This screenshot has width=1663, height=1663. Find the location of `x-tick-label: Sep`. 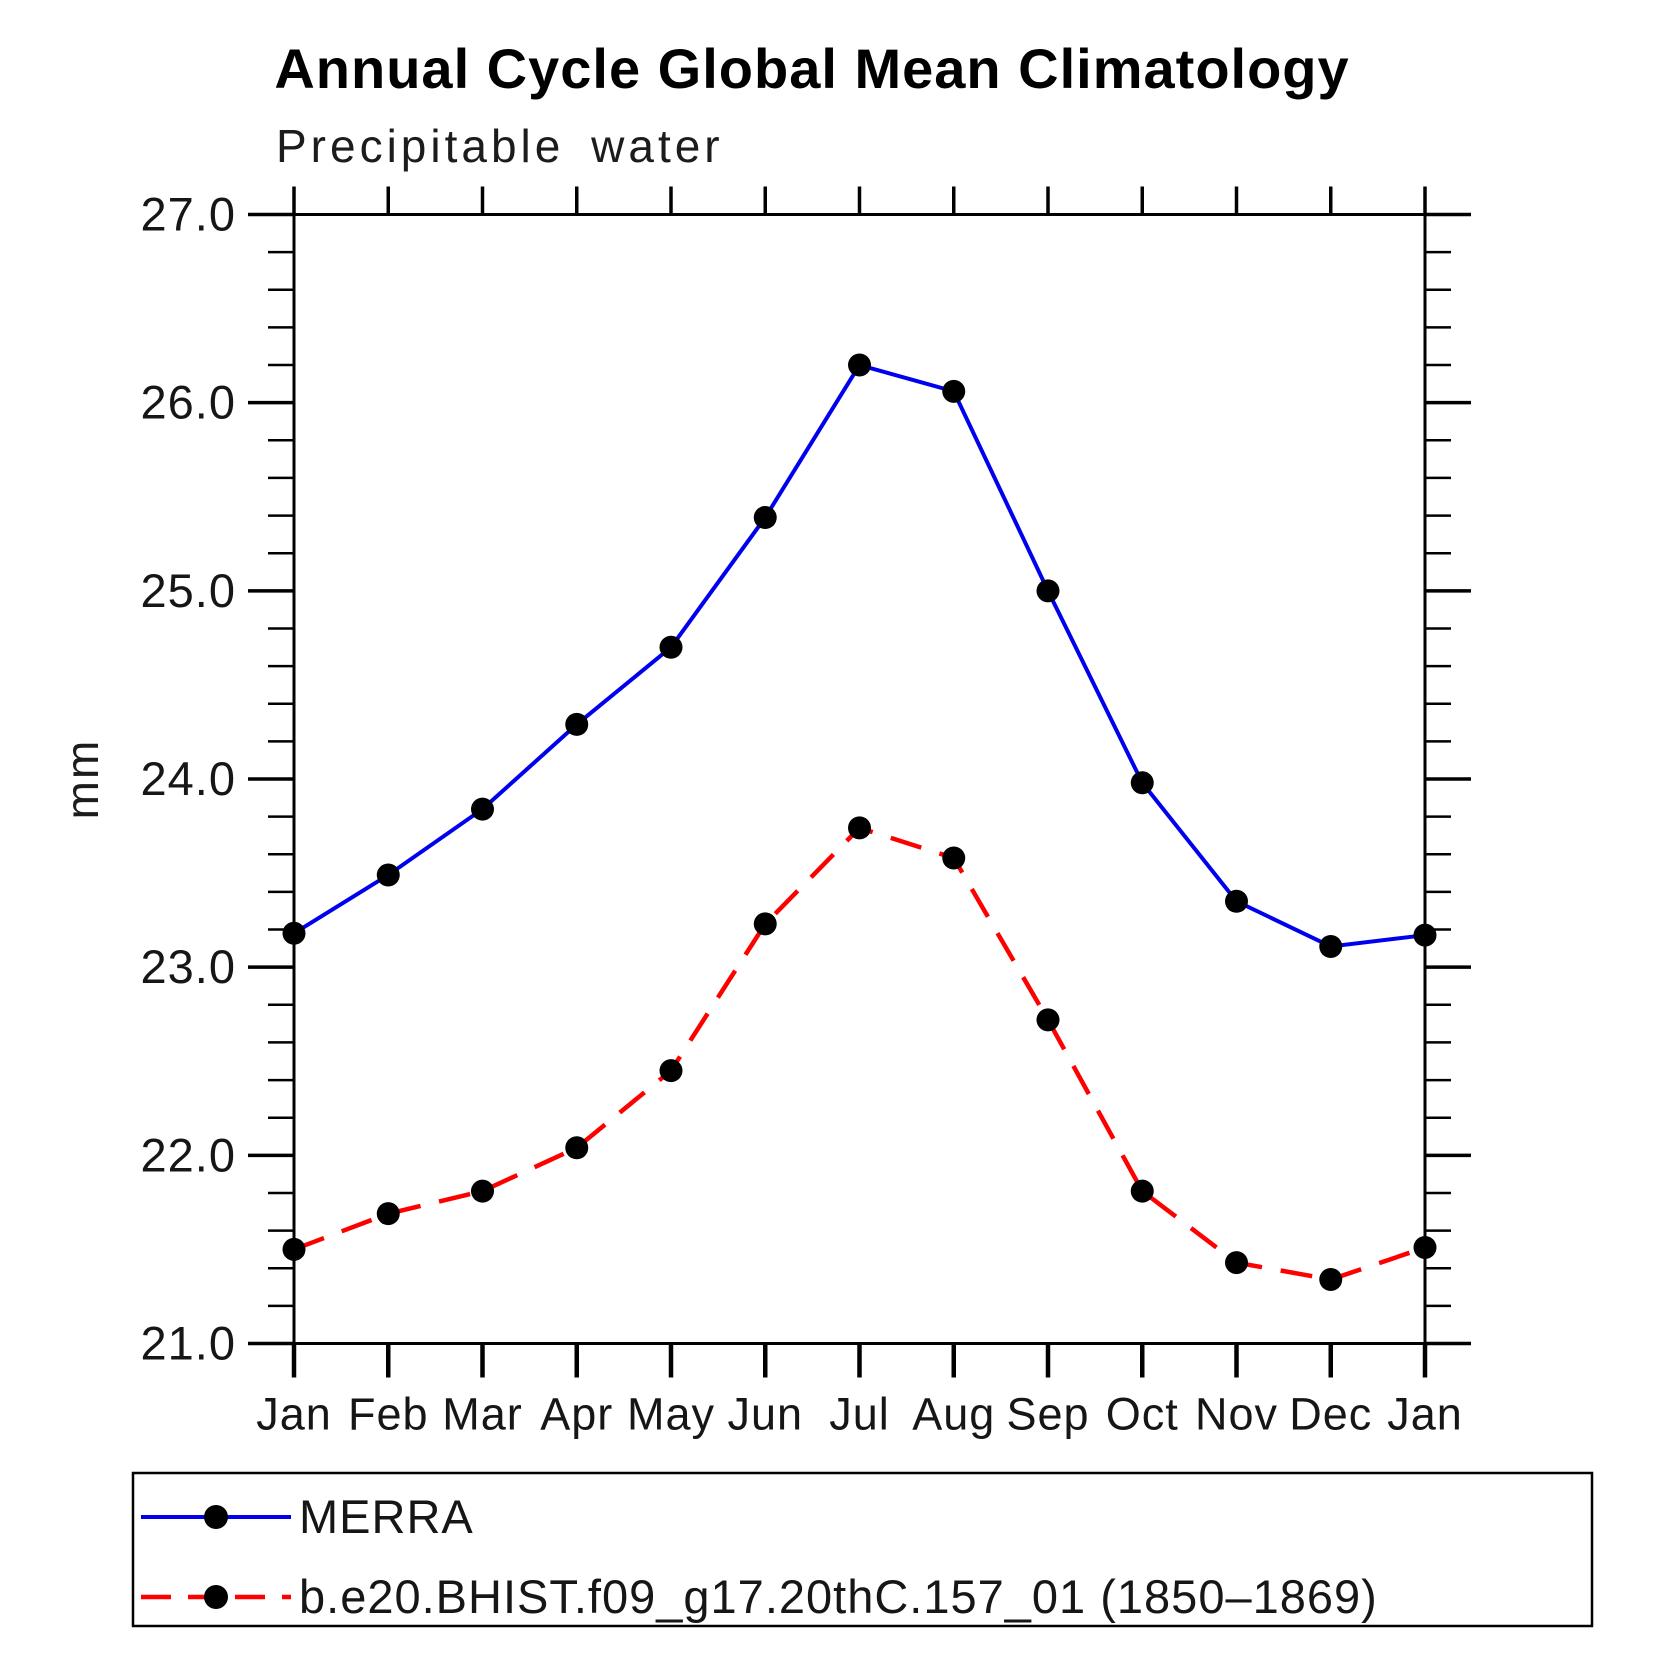

x-tick-label: Sep is located at coordinates (1047, 1414).